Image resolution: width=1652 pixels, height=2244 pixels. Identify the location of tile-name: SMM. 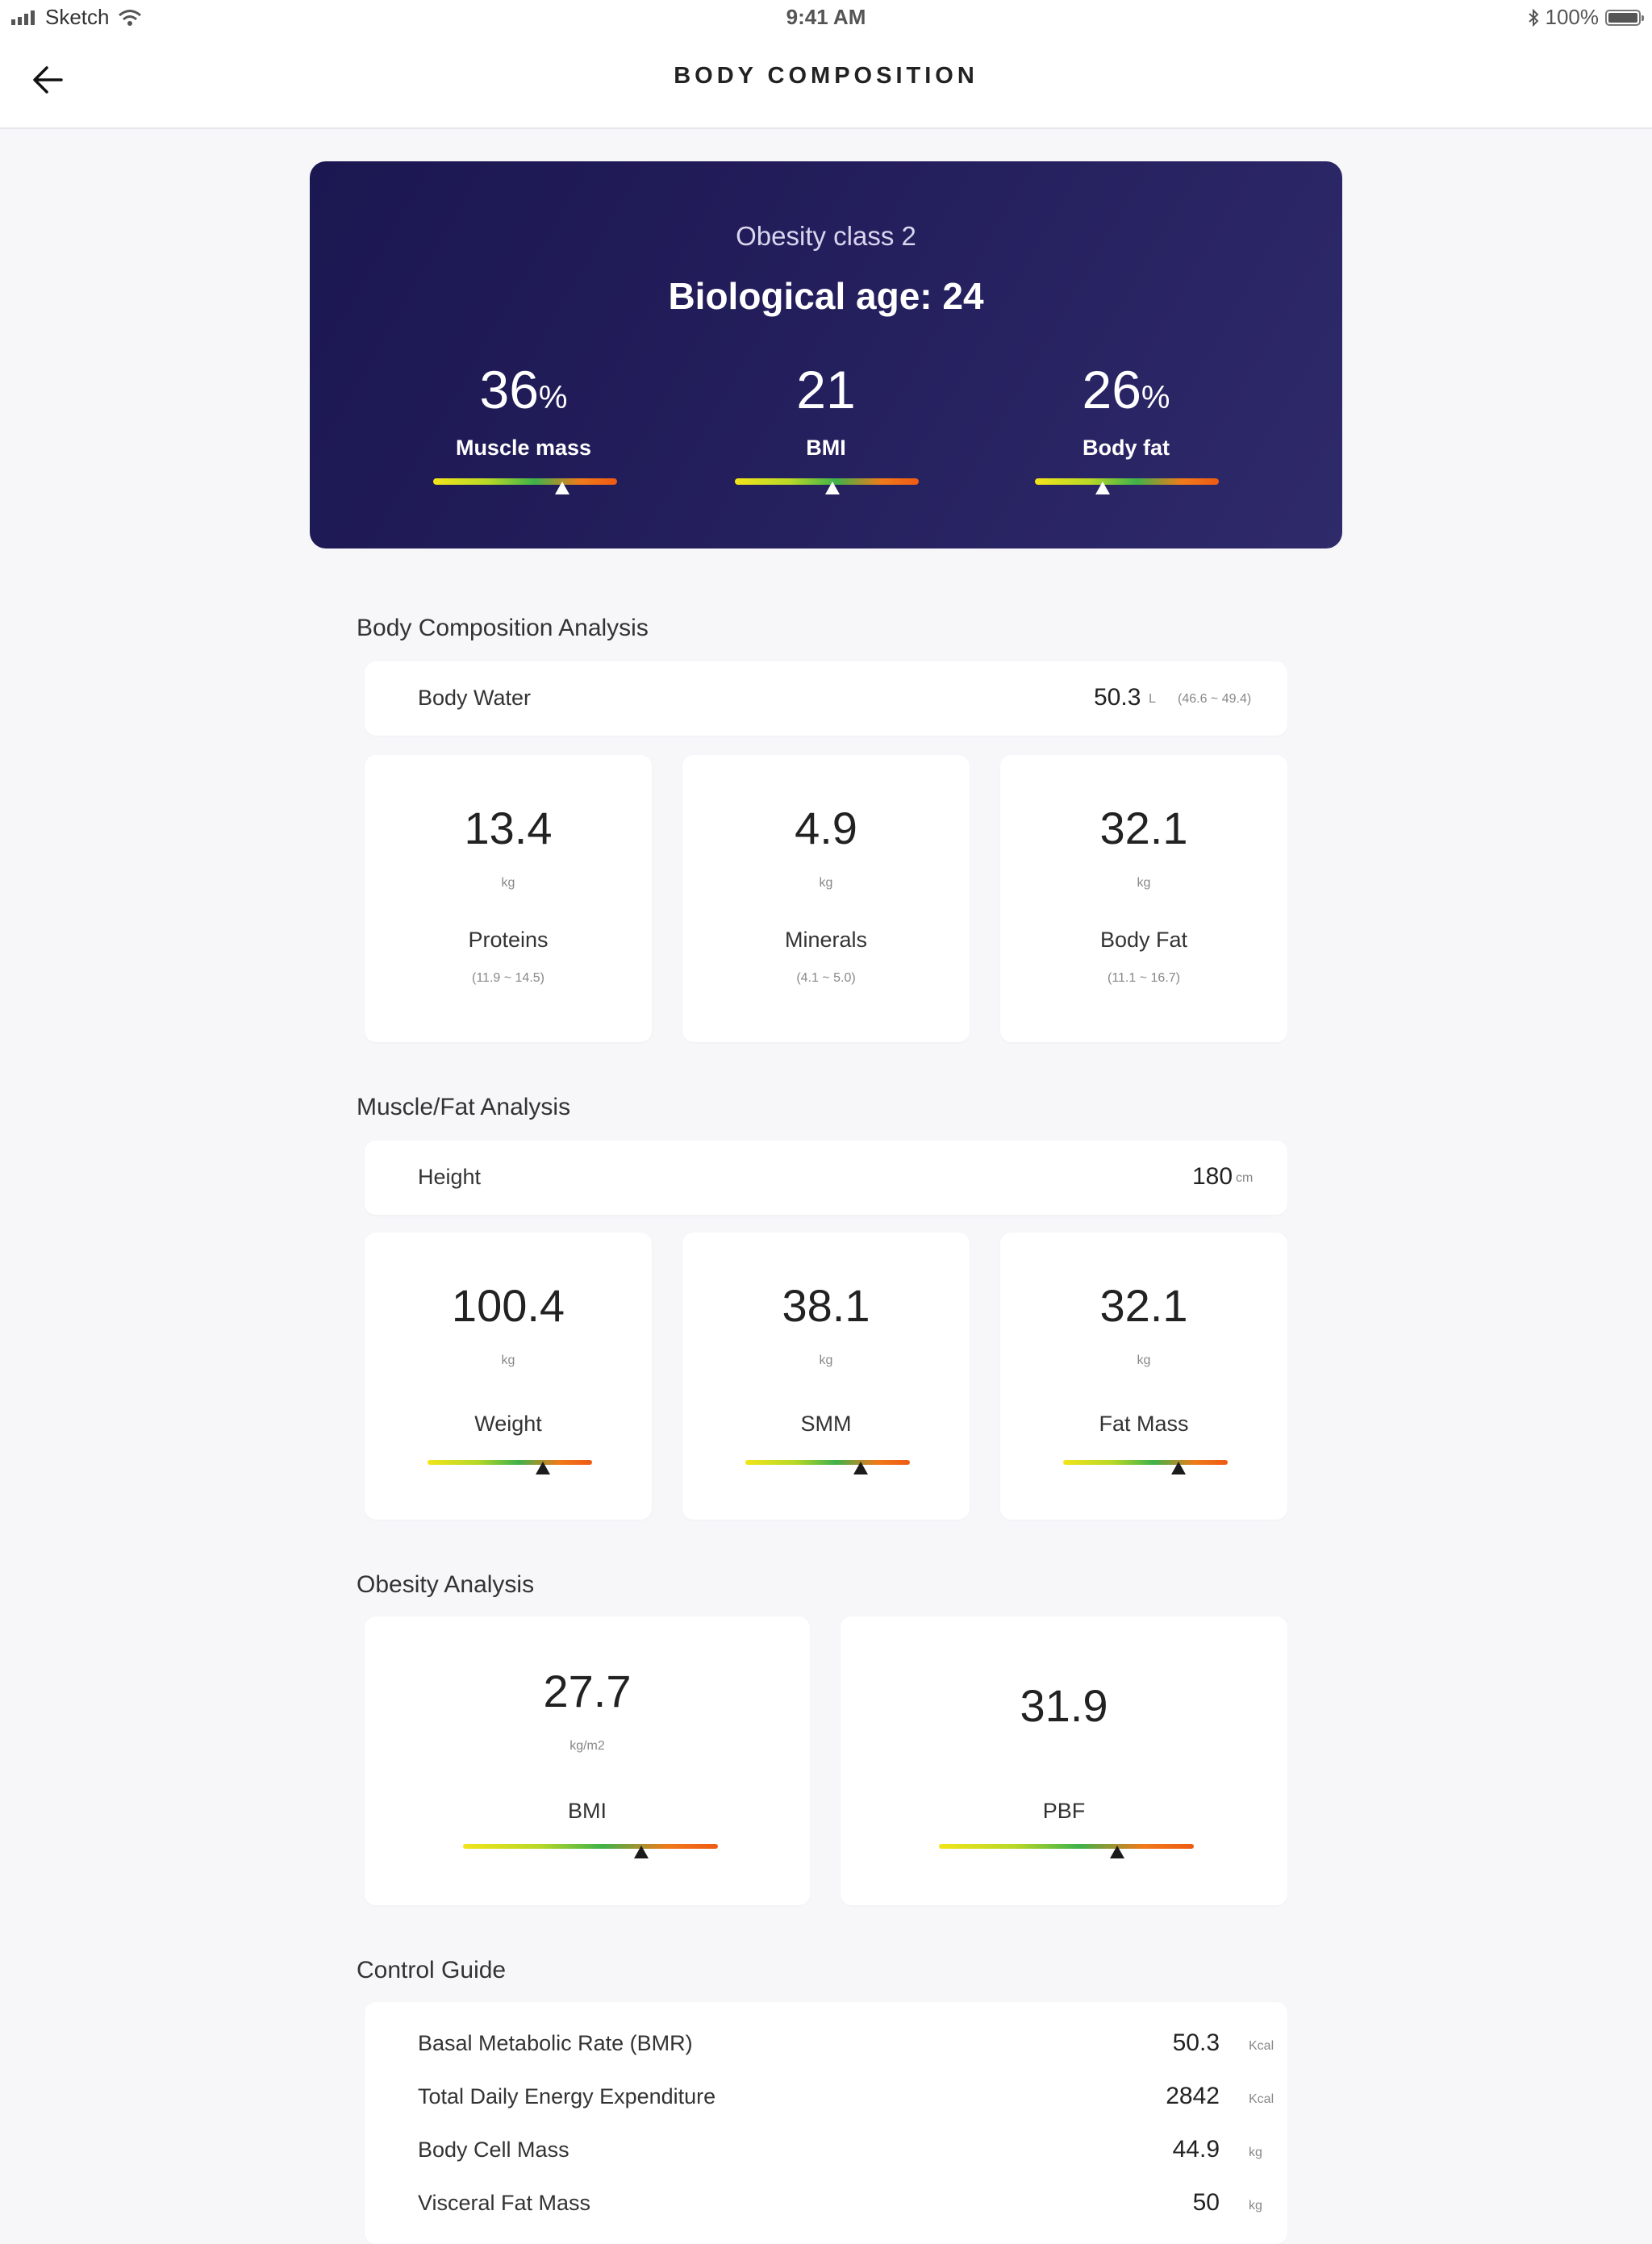
(826, 1424).